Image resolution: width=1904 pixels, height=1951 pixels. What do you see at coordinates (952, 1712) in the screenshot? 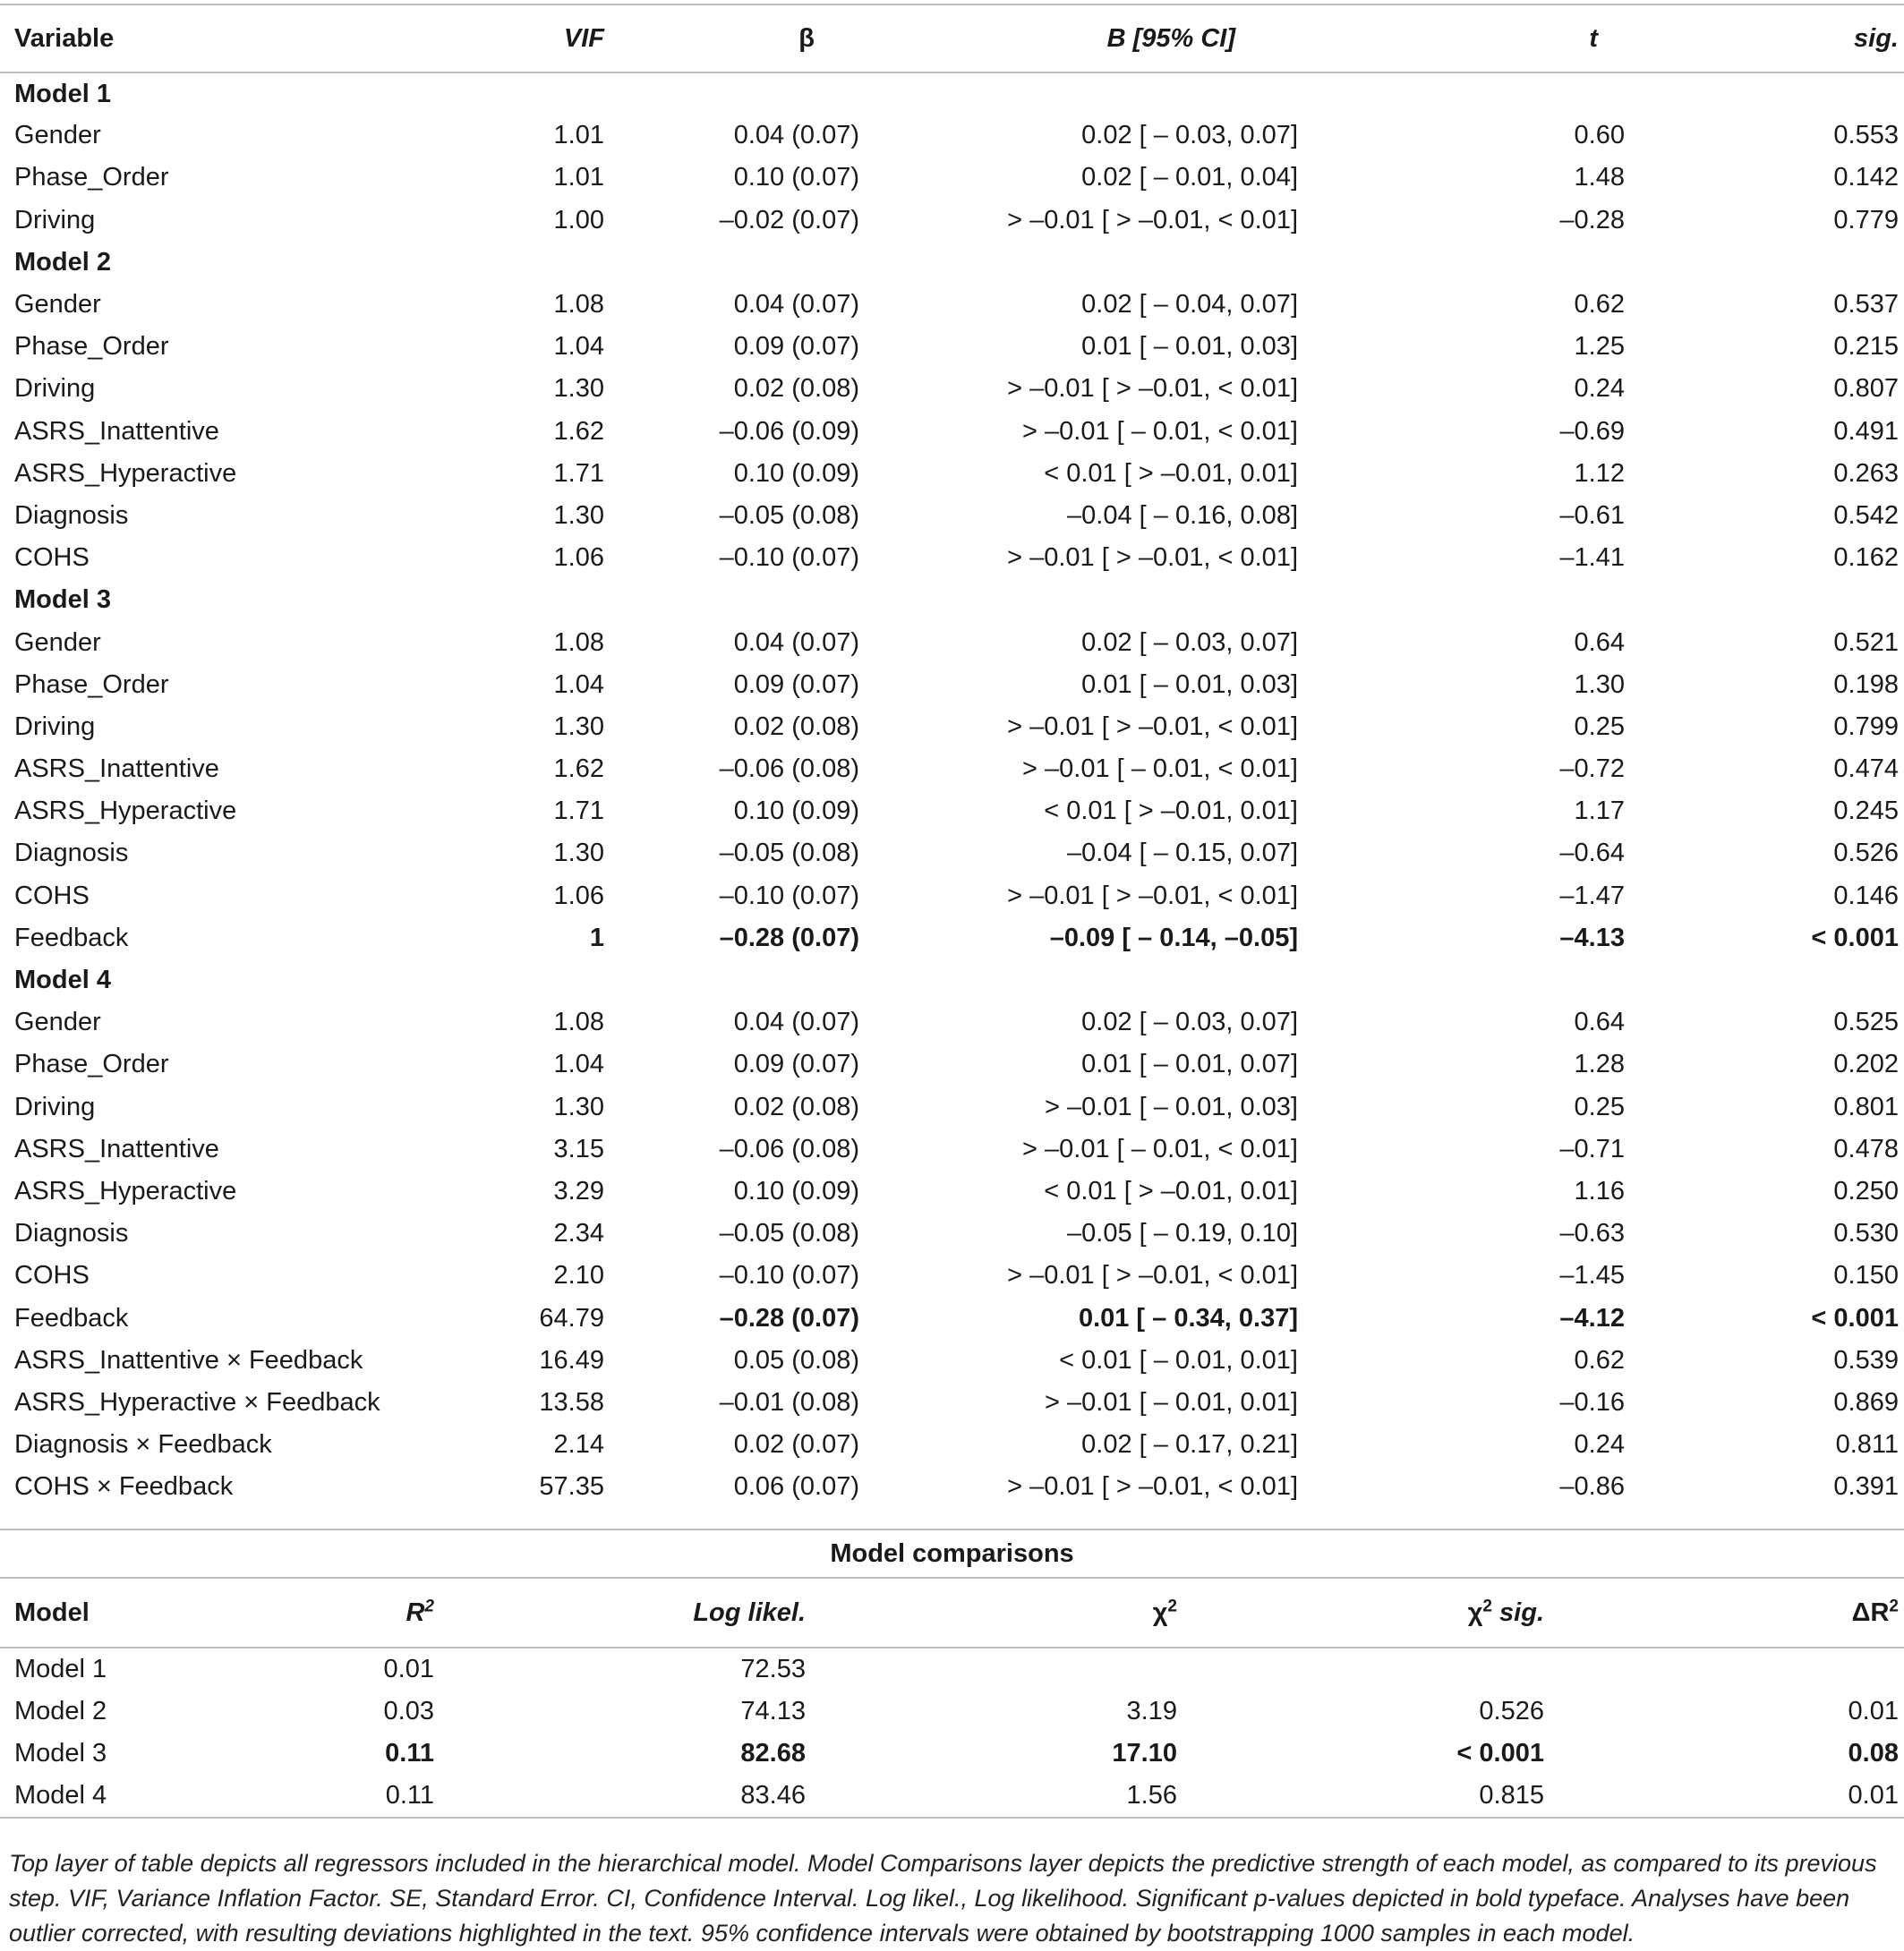
I see `comparison-row: Model 2 0.03 74.13 3.19 0.526 0.01` at bounding box center [952, 1712].